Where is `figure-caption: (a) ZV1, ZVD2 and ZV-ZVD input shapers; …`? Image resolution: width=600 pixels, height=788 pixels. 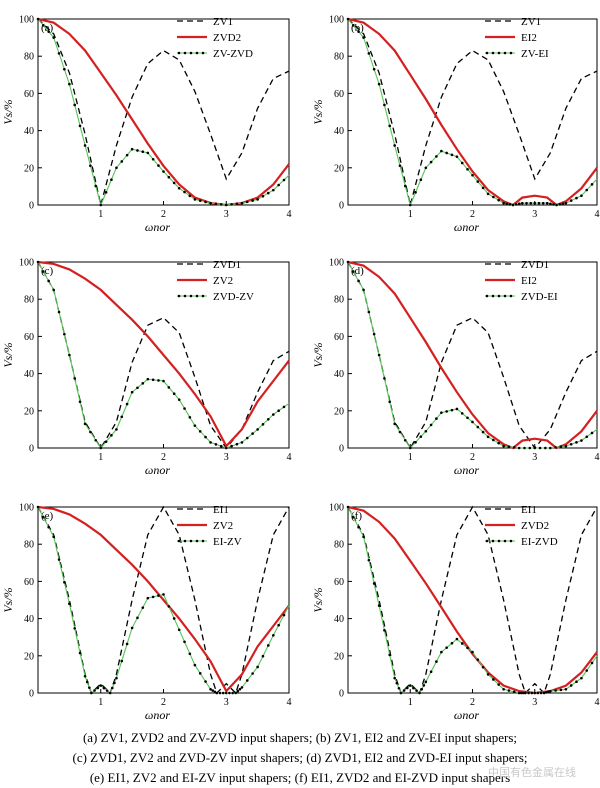 figure-caption: (a) ZV1, ZVD2 and ZV-ZVD input shapers; … is located at coordinates (300, 758).